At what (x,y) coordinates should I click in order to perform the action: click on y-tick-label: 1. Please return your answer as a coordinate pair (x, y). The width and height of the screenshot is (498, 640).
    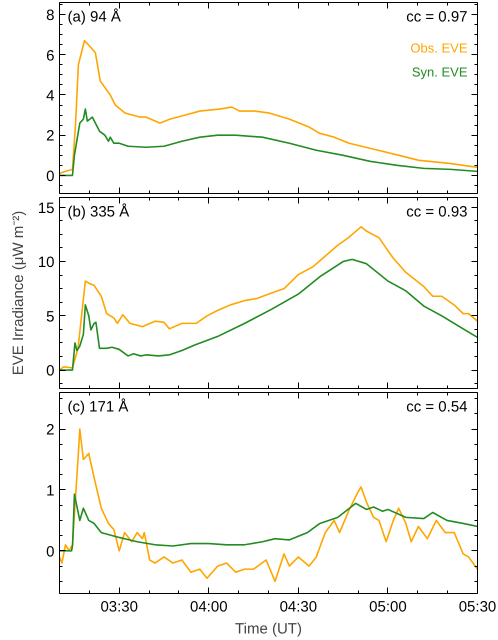
    Looking at the image, I should click on (50, 491).